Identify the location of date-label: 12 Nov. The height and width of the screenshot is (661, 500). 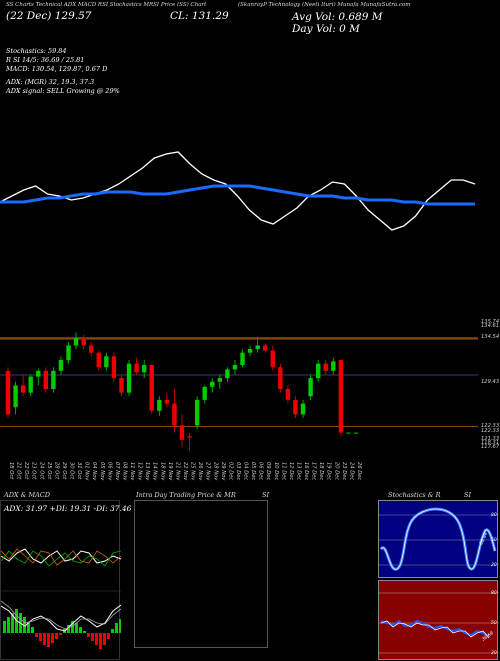
(140, 471).